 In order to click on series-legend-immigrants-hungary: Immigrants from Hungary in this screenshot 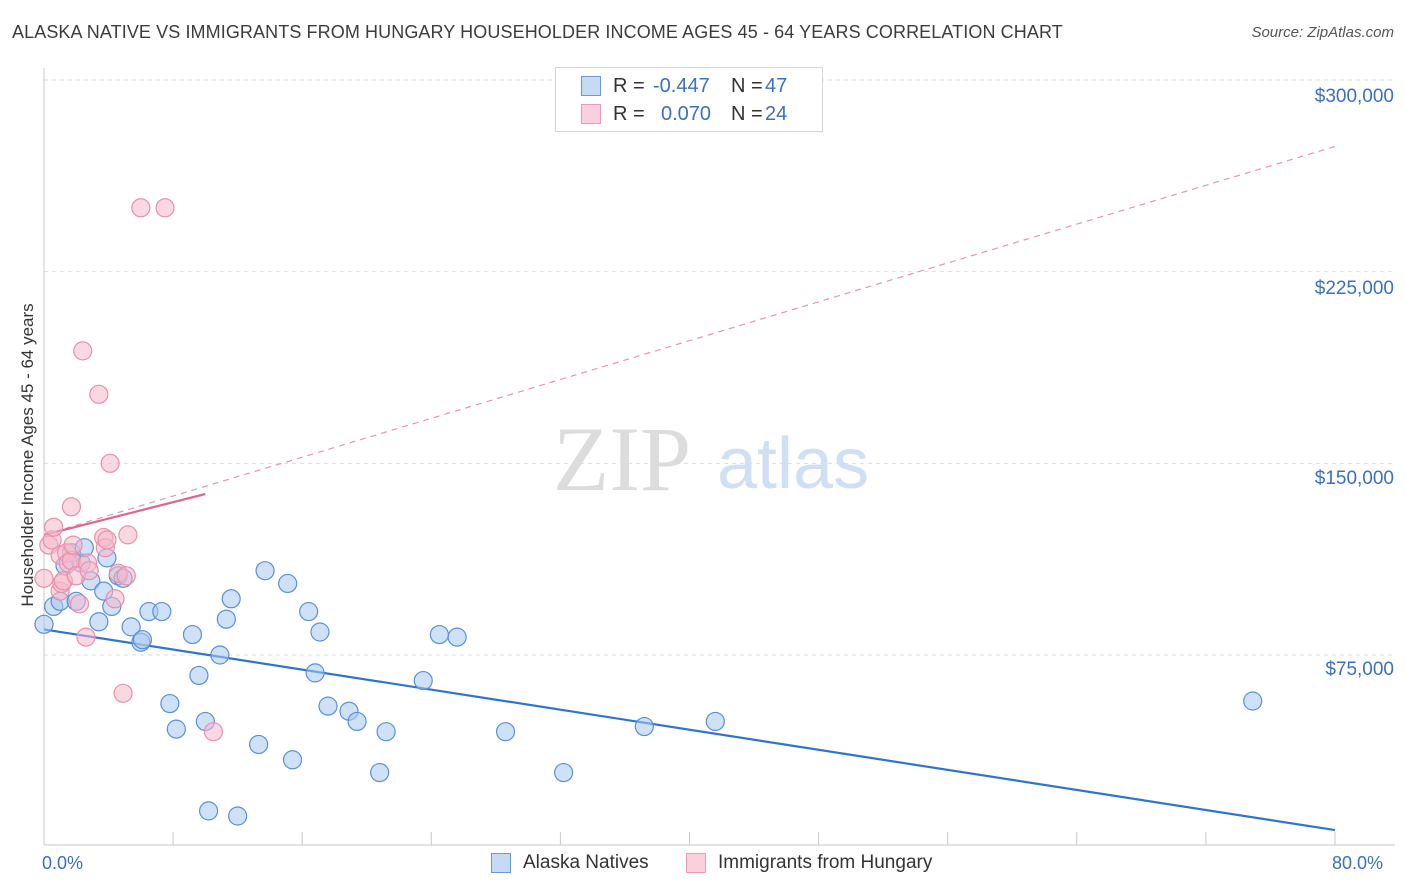, I will do `click(809, 863)`.